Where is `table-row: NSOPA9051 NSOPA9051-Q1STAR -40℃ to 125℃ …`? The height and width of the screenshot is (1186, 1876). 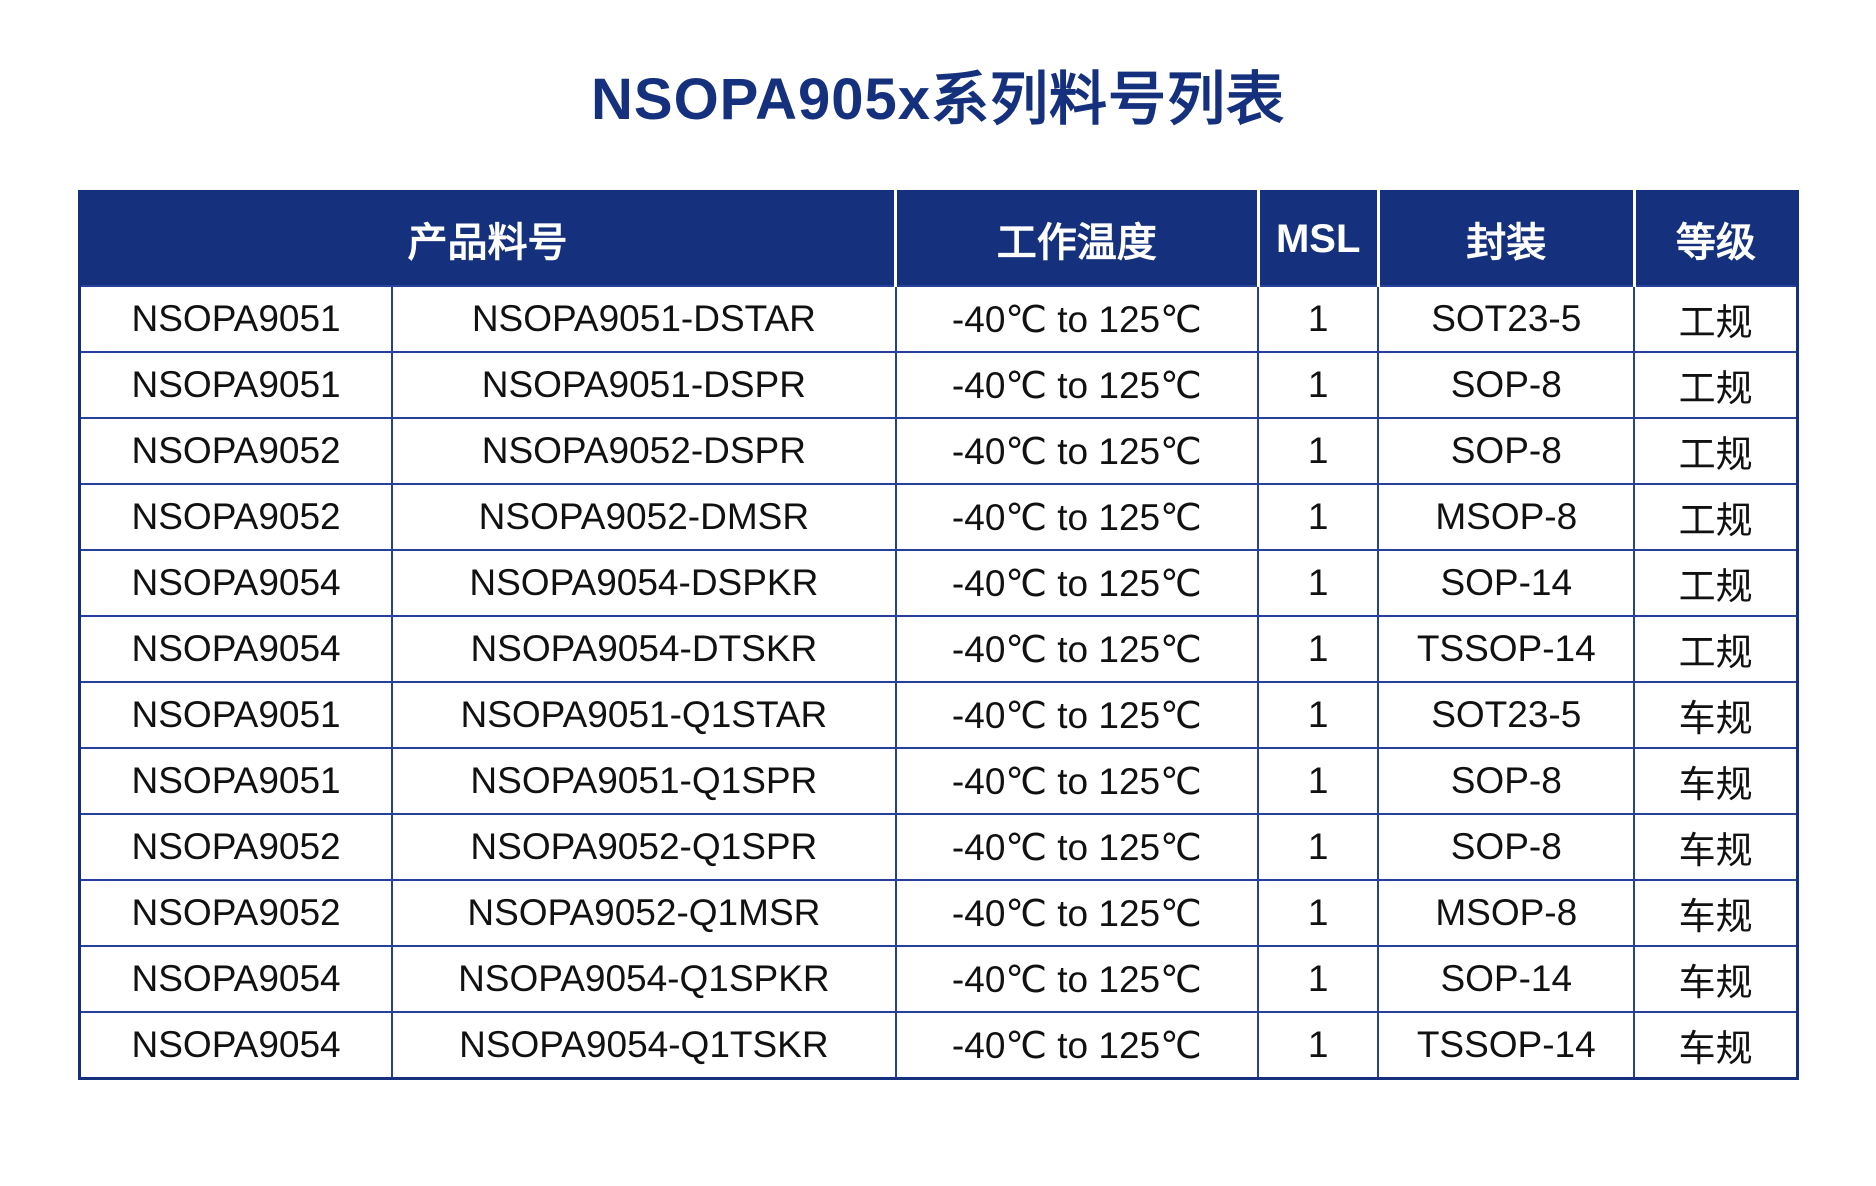 table-row: NSOPA9051 NSOPA9051-Q1STAR -40℃ to 125℃ … is located at coordinates (938, 715).